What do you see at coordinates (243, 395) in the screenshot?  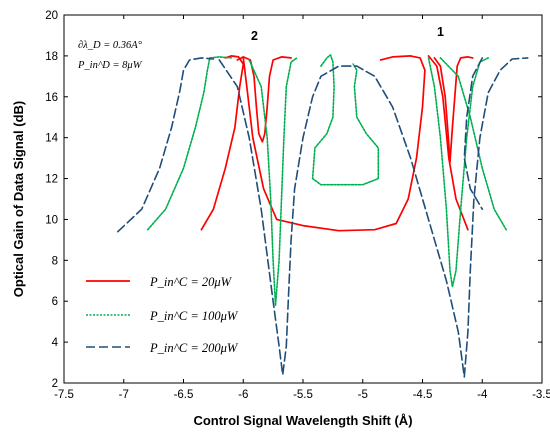 I see `x-tick-label: -6` at bounding box center [243, 395].